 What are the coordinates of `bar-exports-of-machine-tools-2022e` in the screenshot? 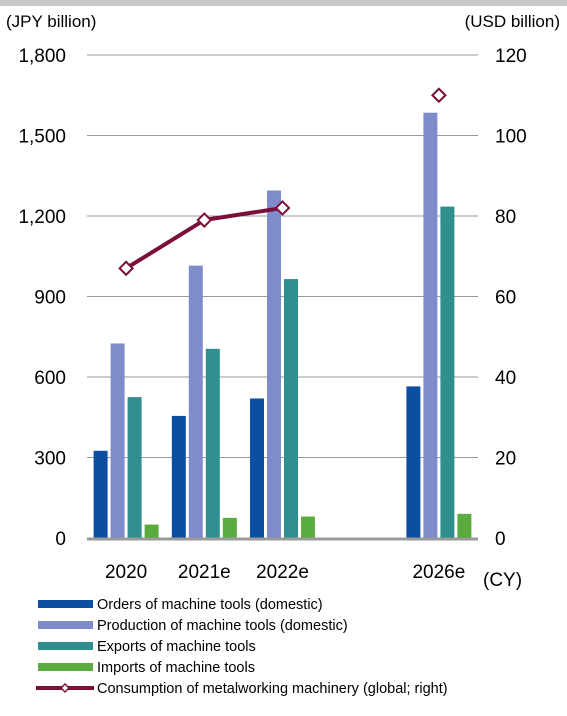 It's located at (291, 408).